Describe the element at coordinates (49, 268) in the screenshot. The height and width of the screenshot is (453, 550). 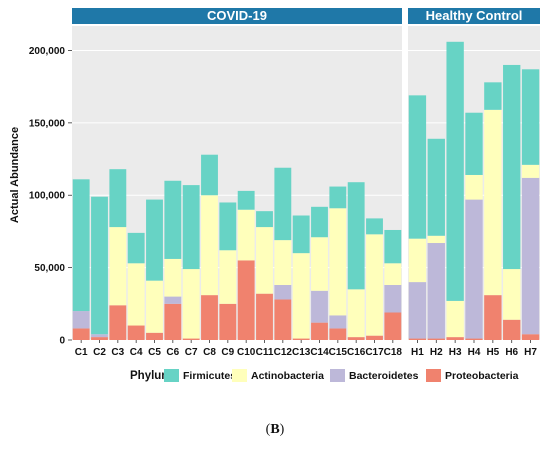
I see `y-tick-label: 50,000` at that location.